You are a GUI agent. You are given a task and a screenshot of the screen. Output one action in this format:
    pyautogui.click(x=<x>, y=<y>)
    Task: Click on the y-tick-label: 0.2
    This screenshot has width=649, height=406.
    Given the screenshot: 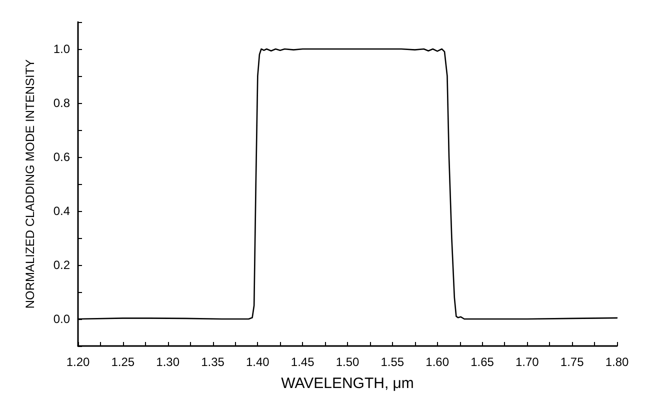 What is the action you would take?
    pyautogui.click(x=61, y=265)
    